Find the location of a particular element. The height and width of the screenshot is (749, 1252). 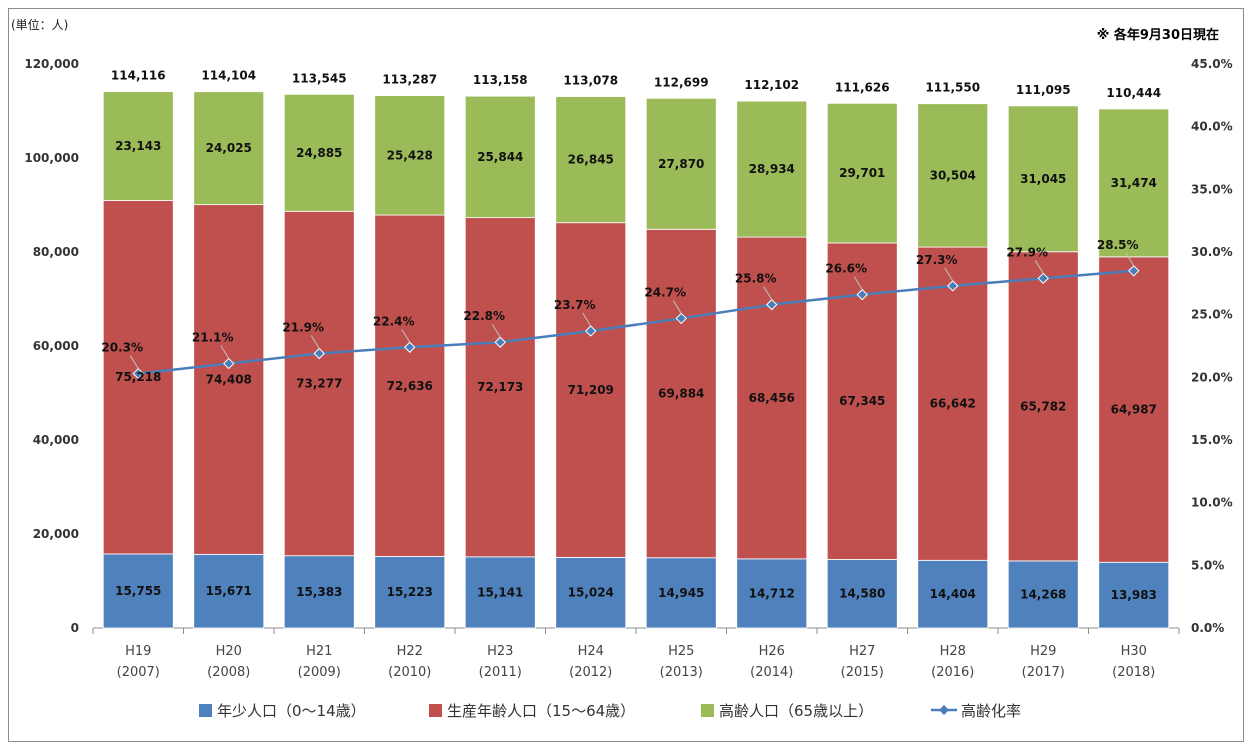

aging-rate-label: 25.8% is located at coordinates (756, 279).